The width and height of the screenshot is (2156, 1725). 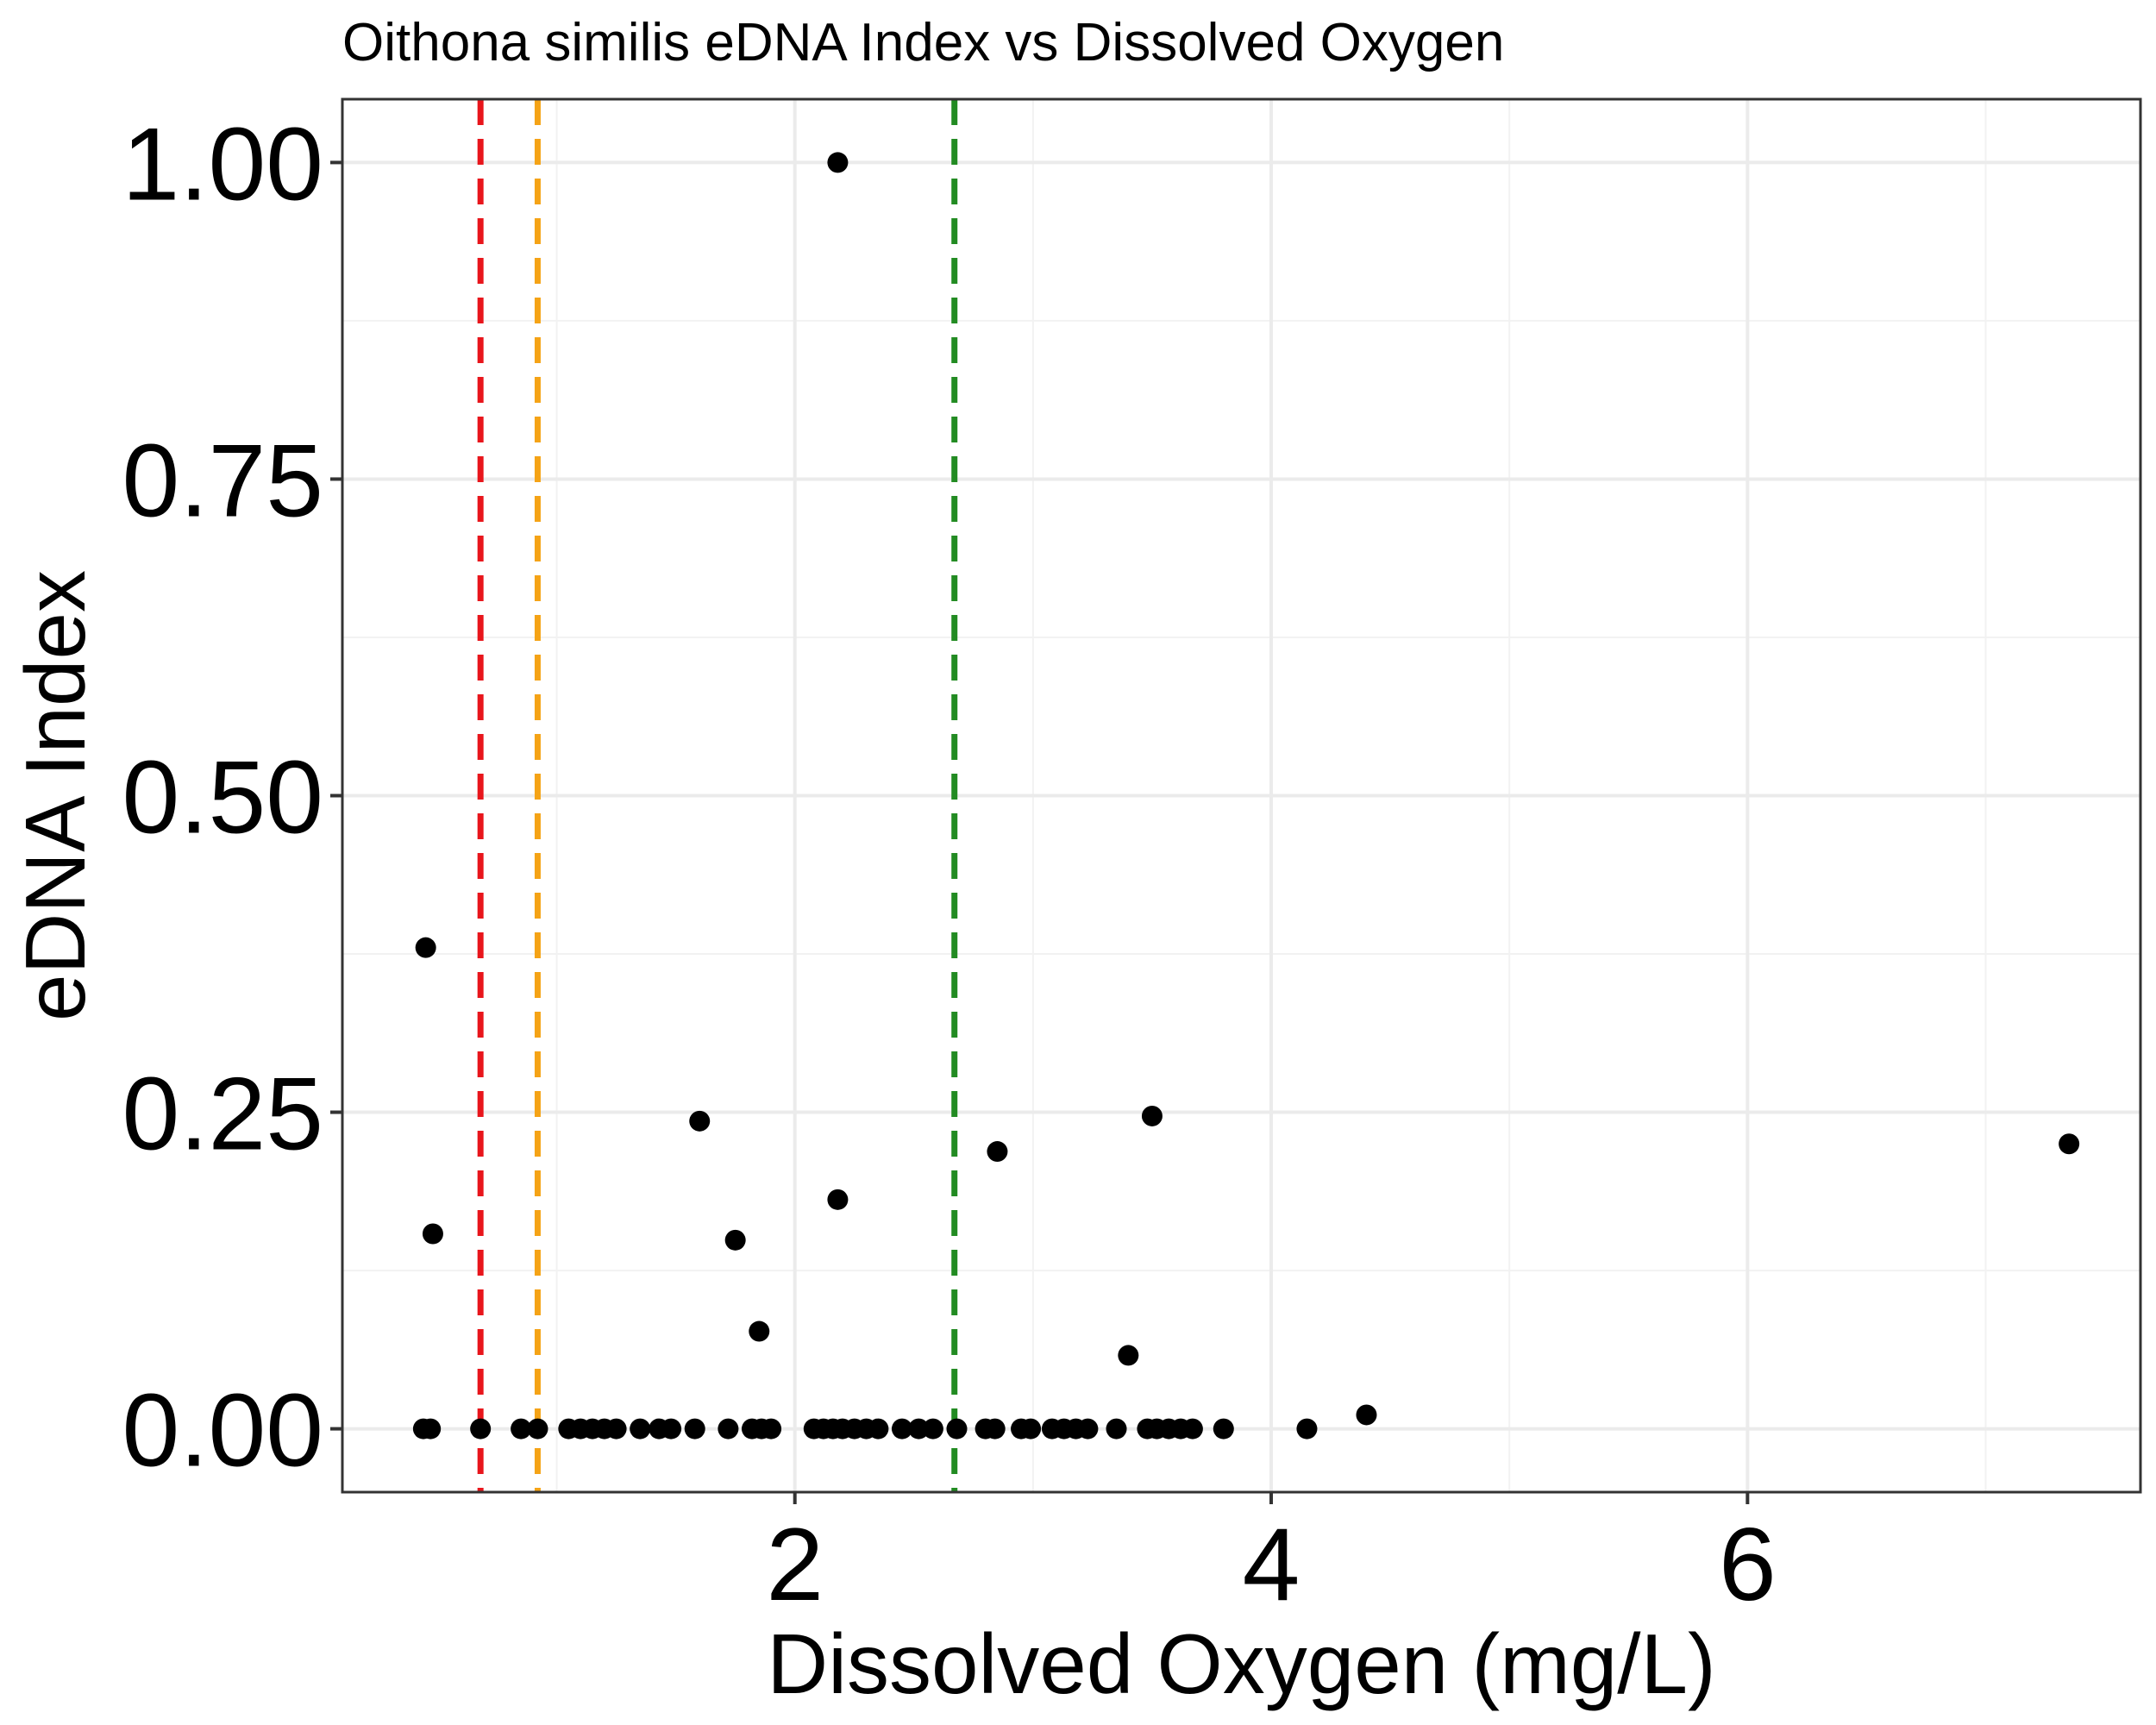 I want to click on x-tick-label: 6, so click(x=1748, y=1565).